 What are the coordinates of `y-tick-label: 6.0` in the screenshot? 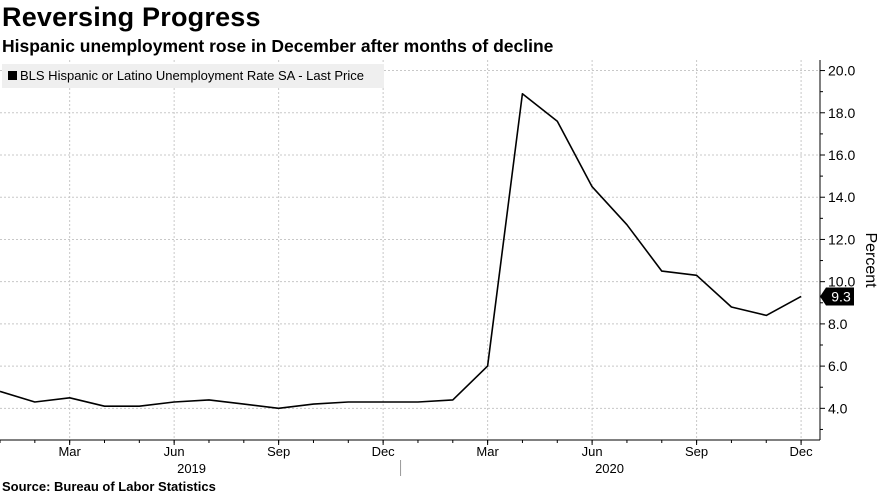 It's located at (838, 366).